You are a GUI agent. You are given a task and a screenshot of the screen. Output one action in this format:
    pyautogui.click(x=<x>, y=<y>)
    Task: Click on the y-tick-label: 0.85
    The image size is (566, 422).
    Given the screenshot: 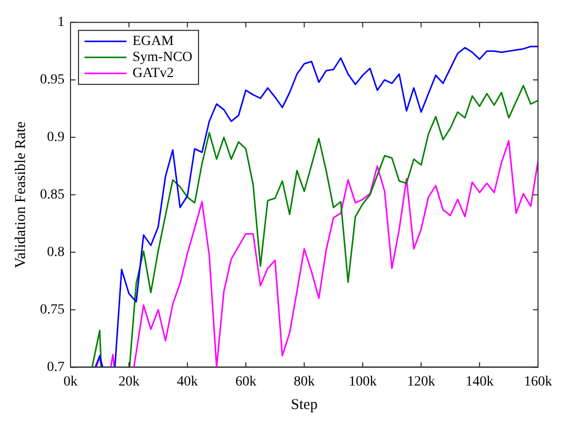 What is the action you would take?
    pyautogui.click(x=52, y=194)
    